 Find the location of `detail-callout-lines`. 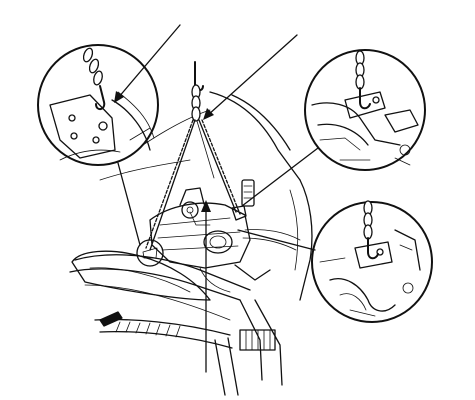

detail-callout-lines is located at coordinates (218, 199).